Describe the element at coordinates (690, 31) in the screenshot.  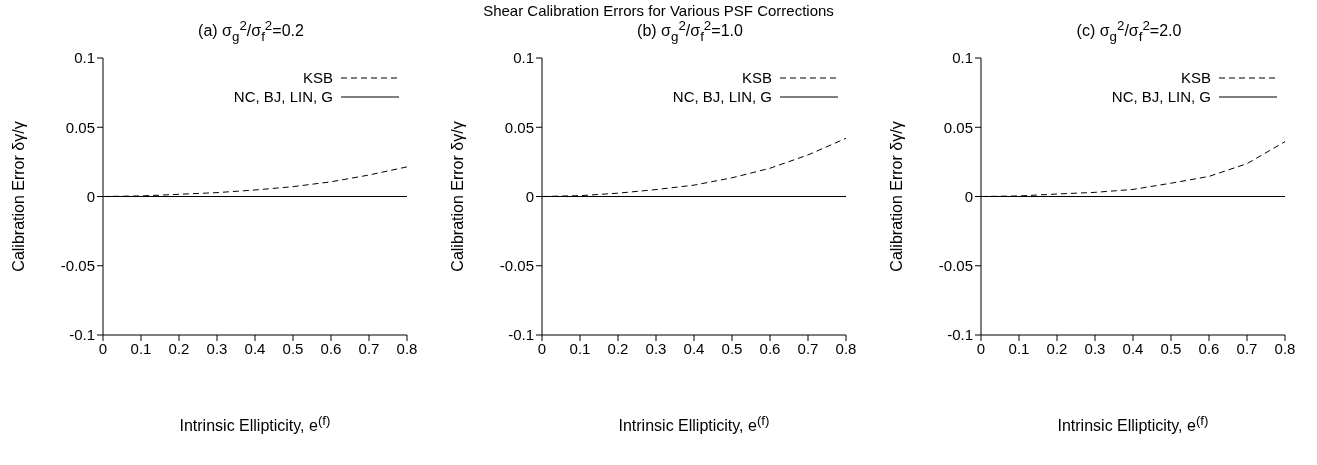
I see `chart-title: (b) σ$_{g}$$^{2}$/σ$_{f}$$^{2}$=1.0` at that location.